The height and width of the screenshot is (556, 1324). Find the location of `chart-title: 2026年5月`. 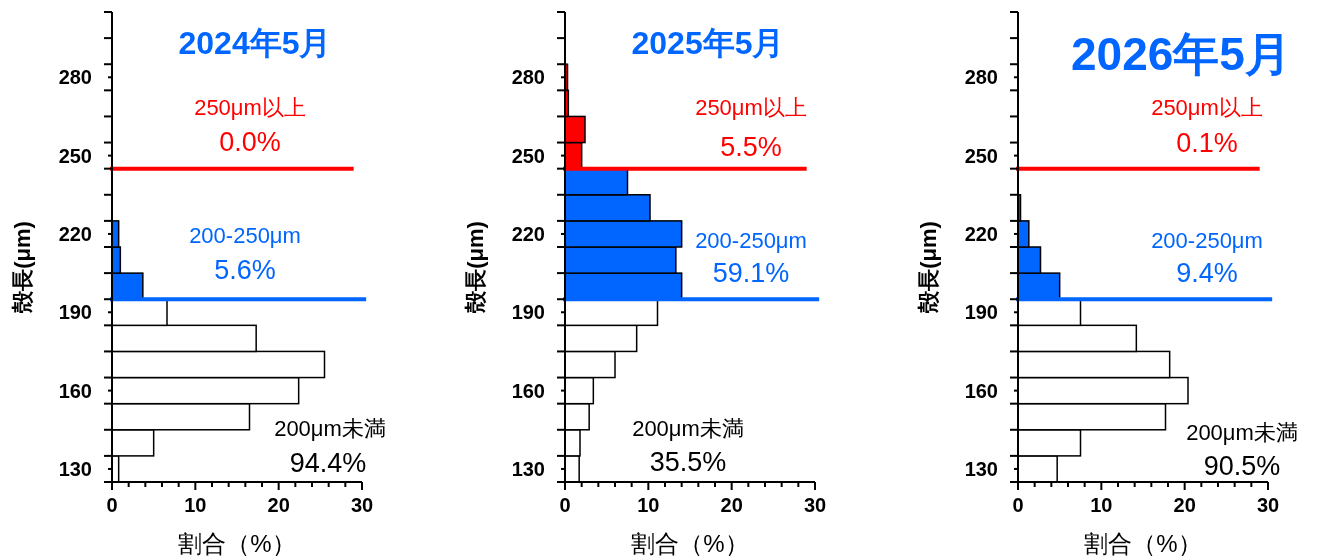

chart-title: 2026年5月 is located at coordinates (1181, 54).